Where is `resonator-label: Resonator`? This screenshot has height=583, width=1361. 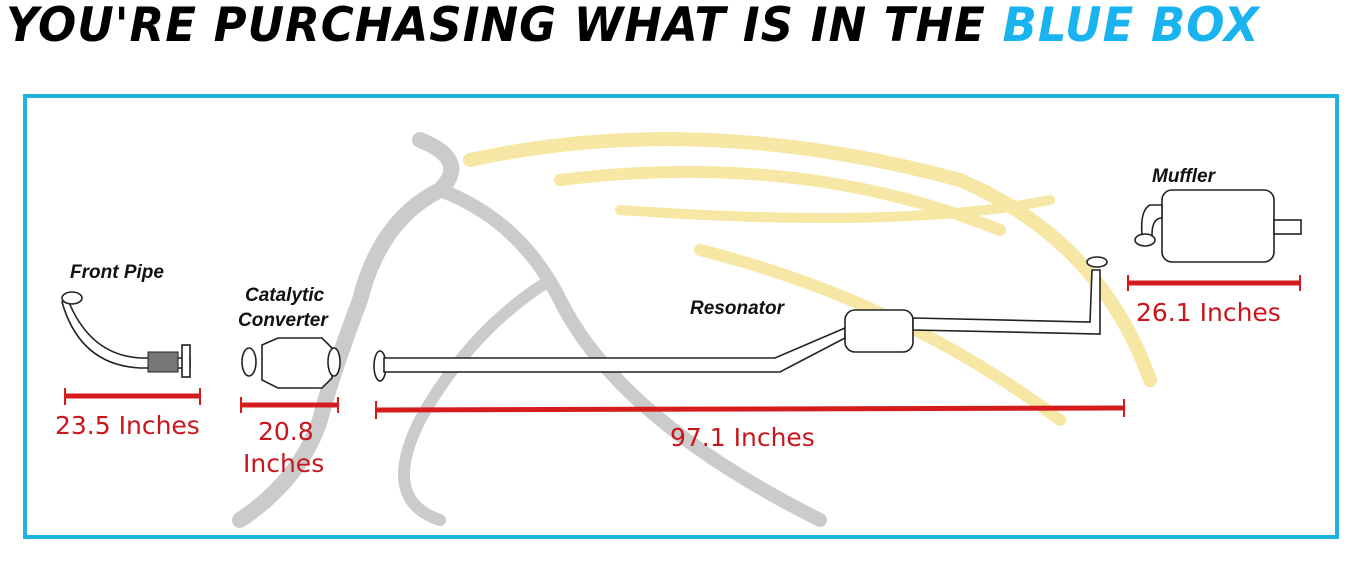 resonator-label: Resonator is located at coordinates (738, 308).